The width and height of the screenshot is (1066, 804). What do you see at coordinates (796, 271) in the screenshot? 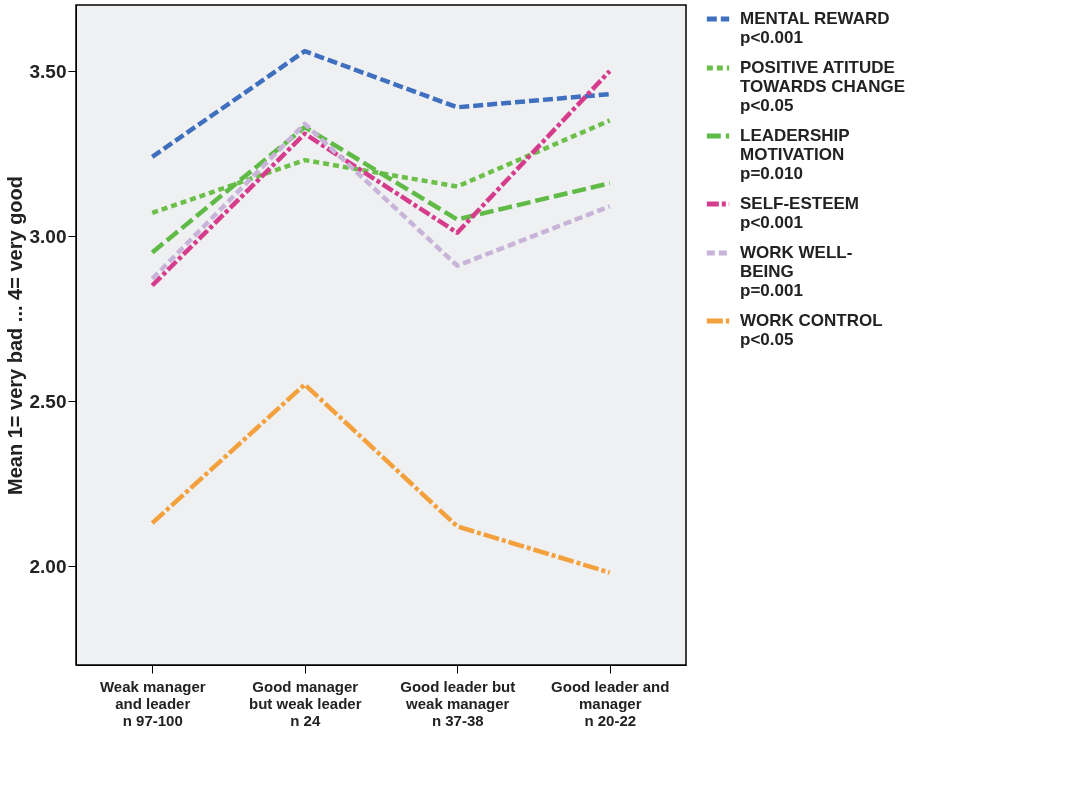
I see `legend-label: WORK WELL- BEING p=0.001` at bounding box center [796, 271].